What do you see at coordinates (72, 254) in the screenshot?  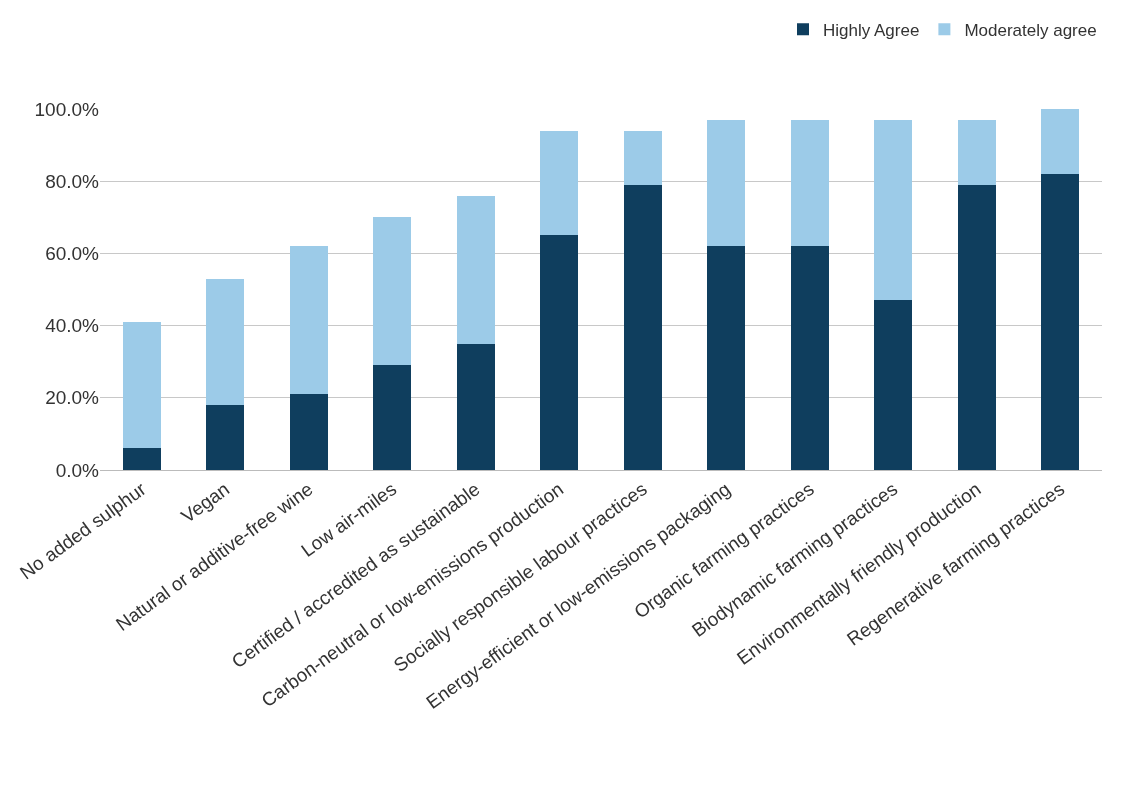 I see `y-tick-label: 60.0%` at bounding box center [72, 254].